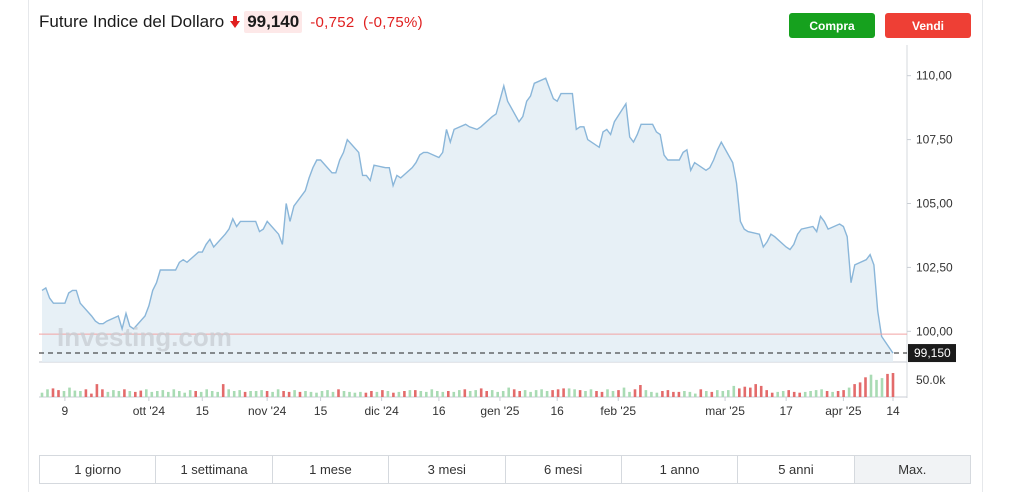  What do you see at coordinates (393, 22) in the screenshot?
I see `change-percent: (-0,75%)` at bounding box center [393, 22].